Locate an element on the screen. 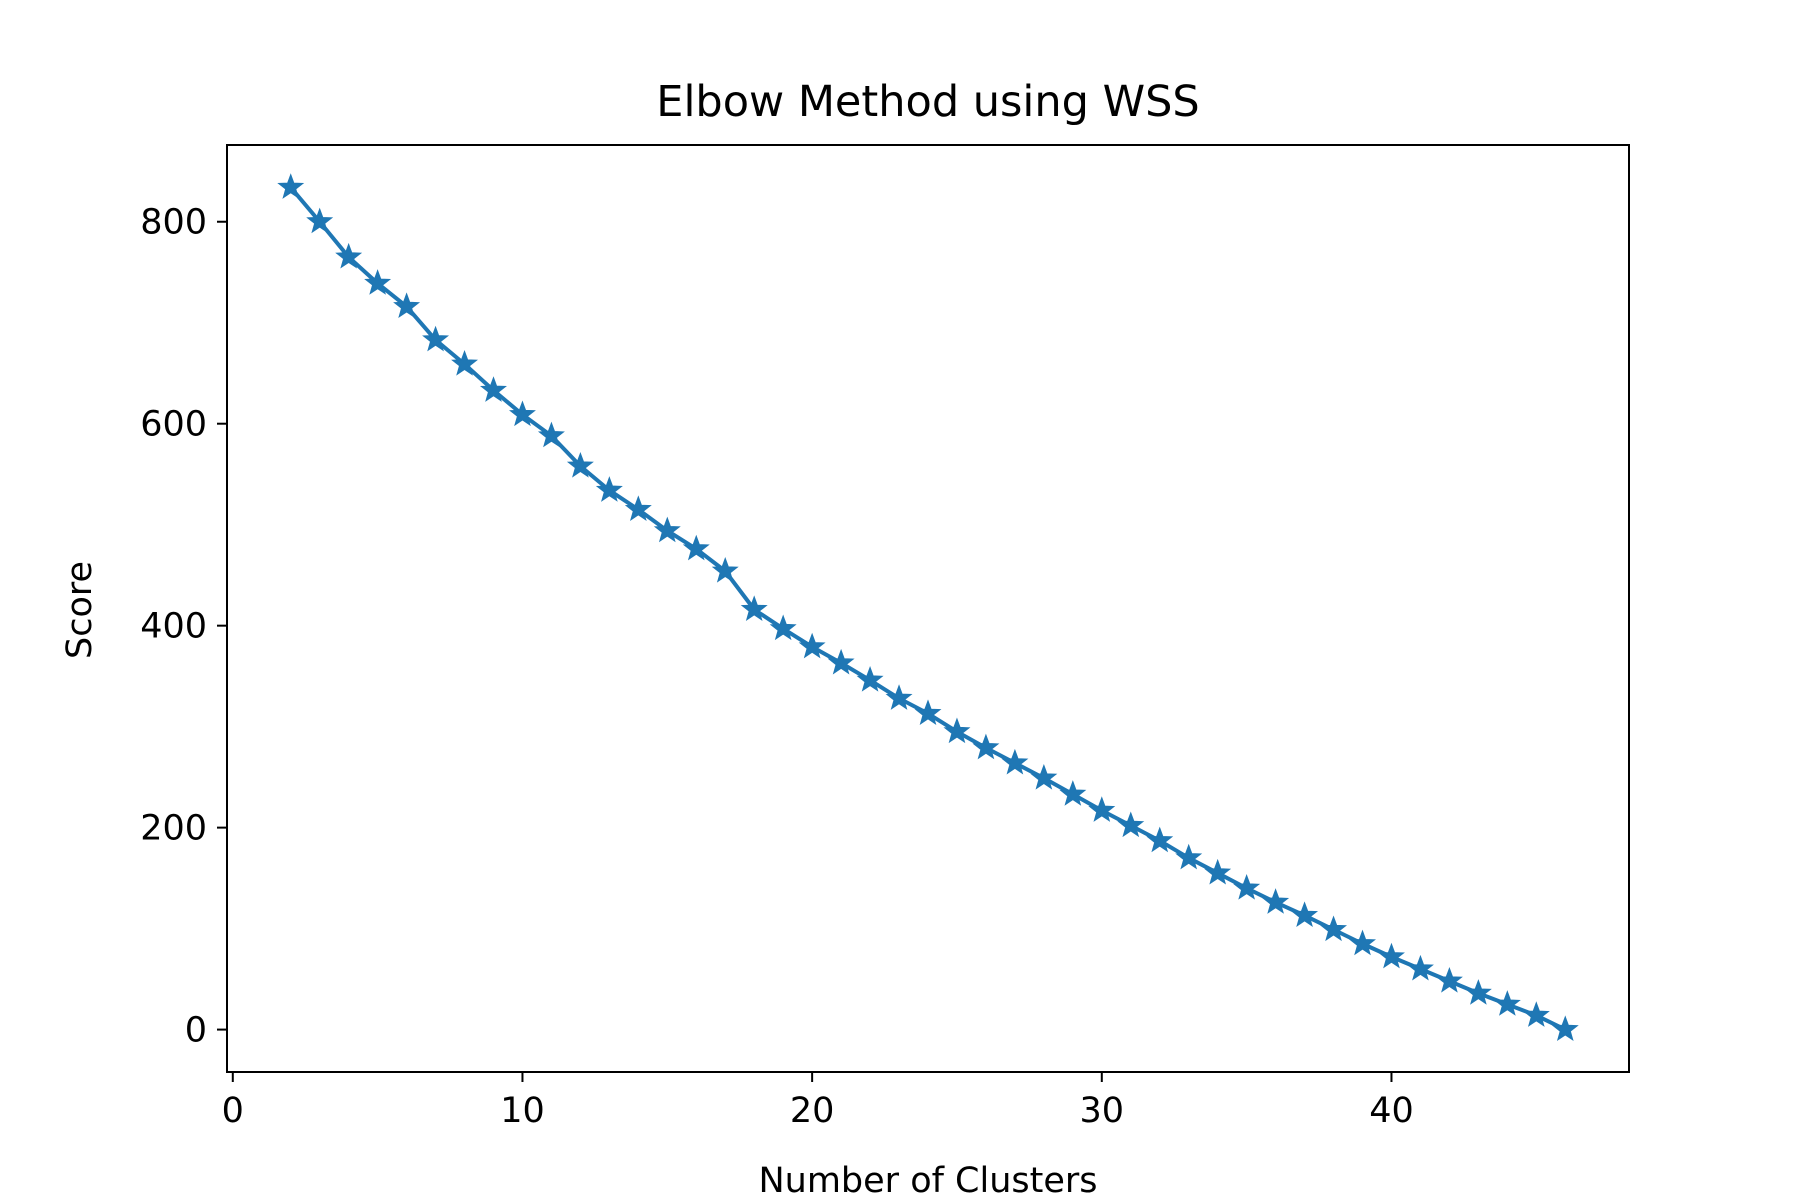  y-axis-label: Score is located at coordinates (80, 610).